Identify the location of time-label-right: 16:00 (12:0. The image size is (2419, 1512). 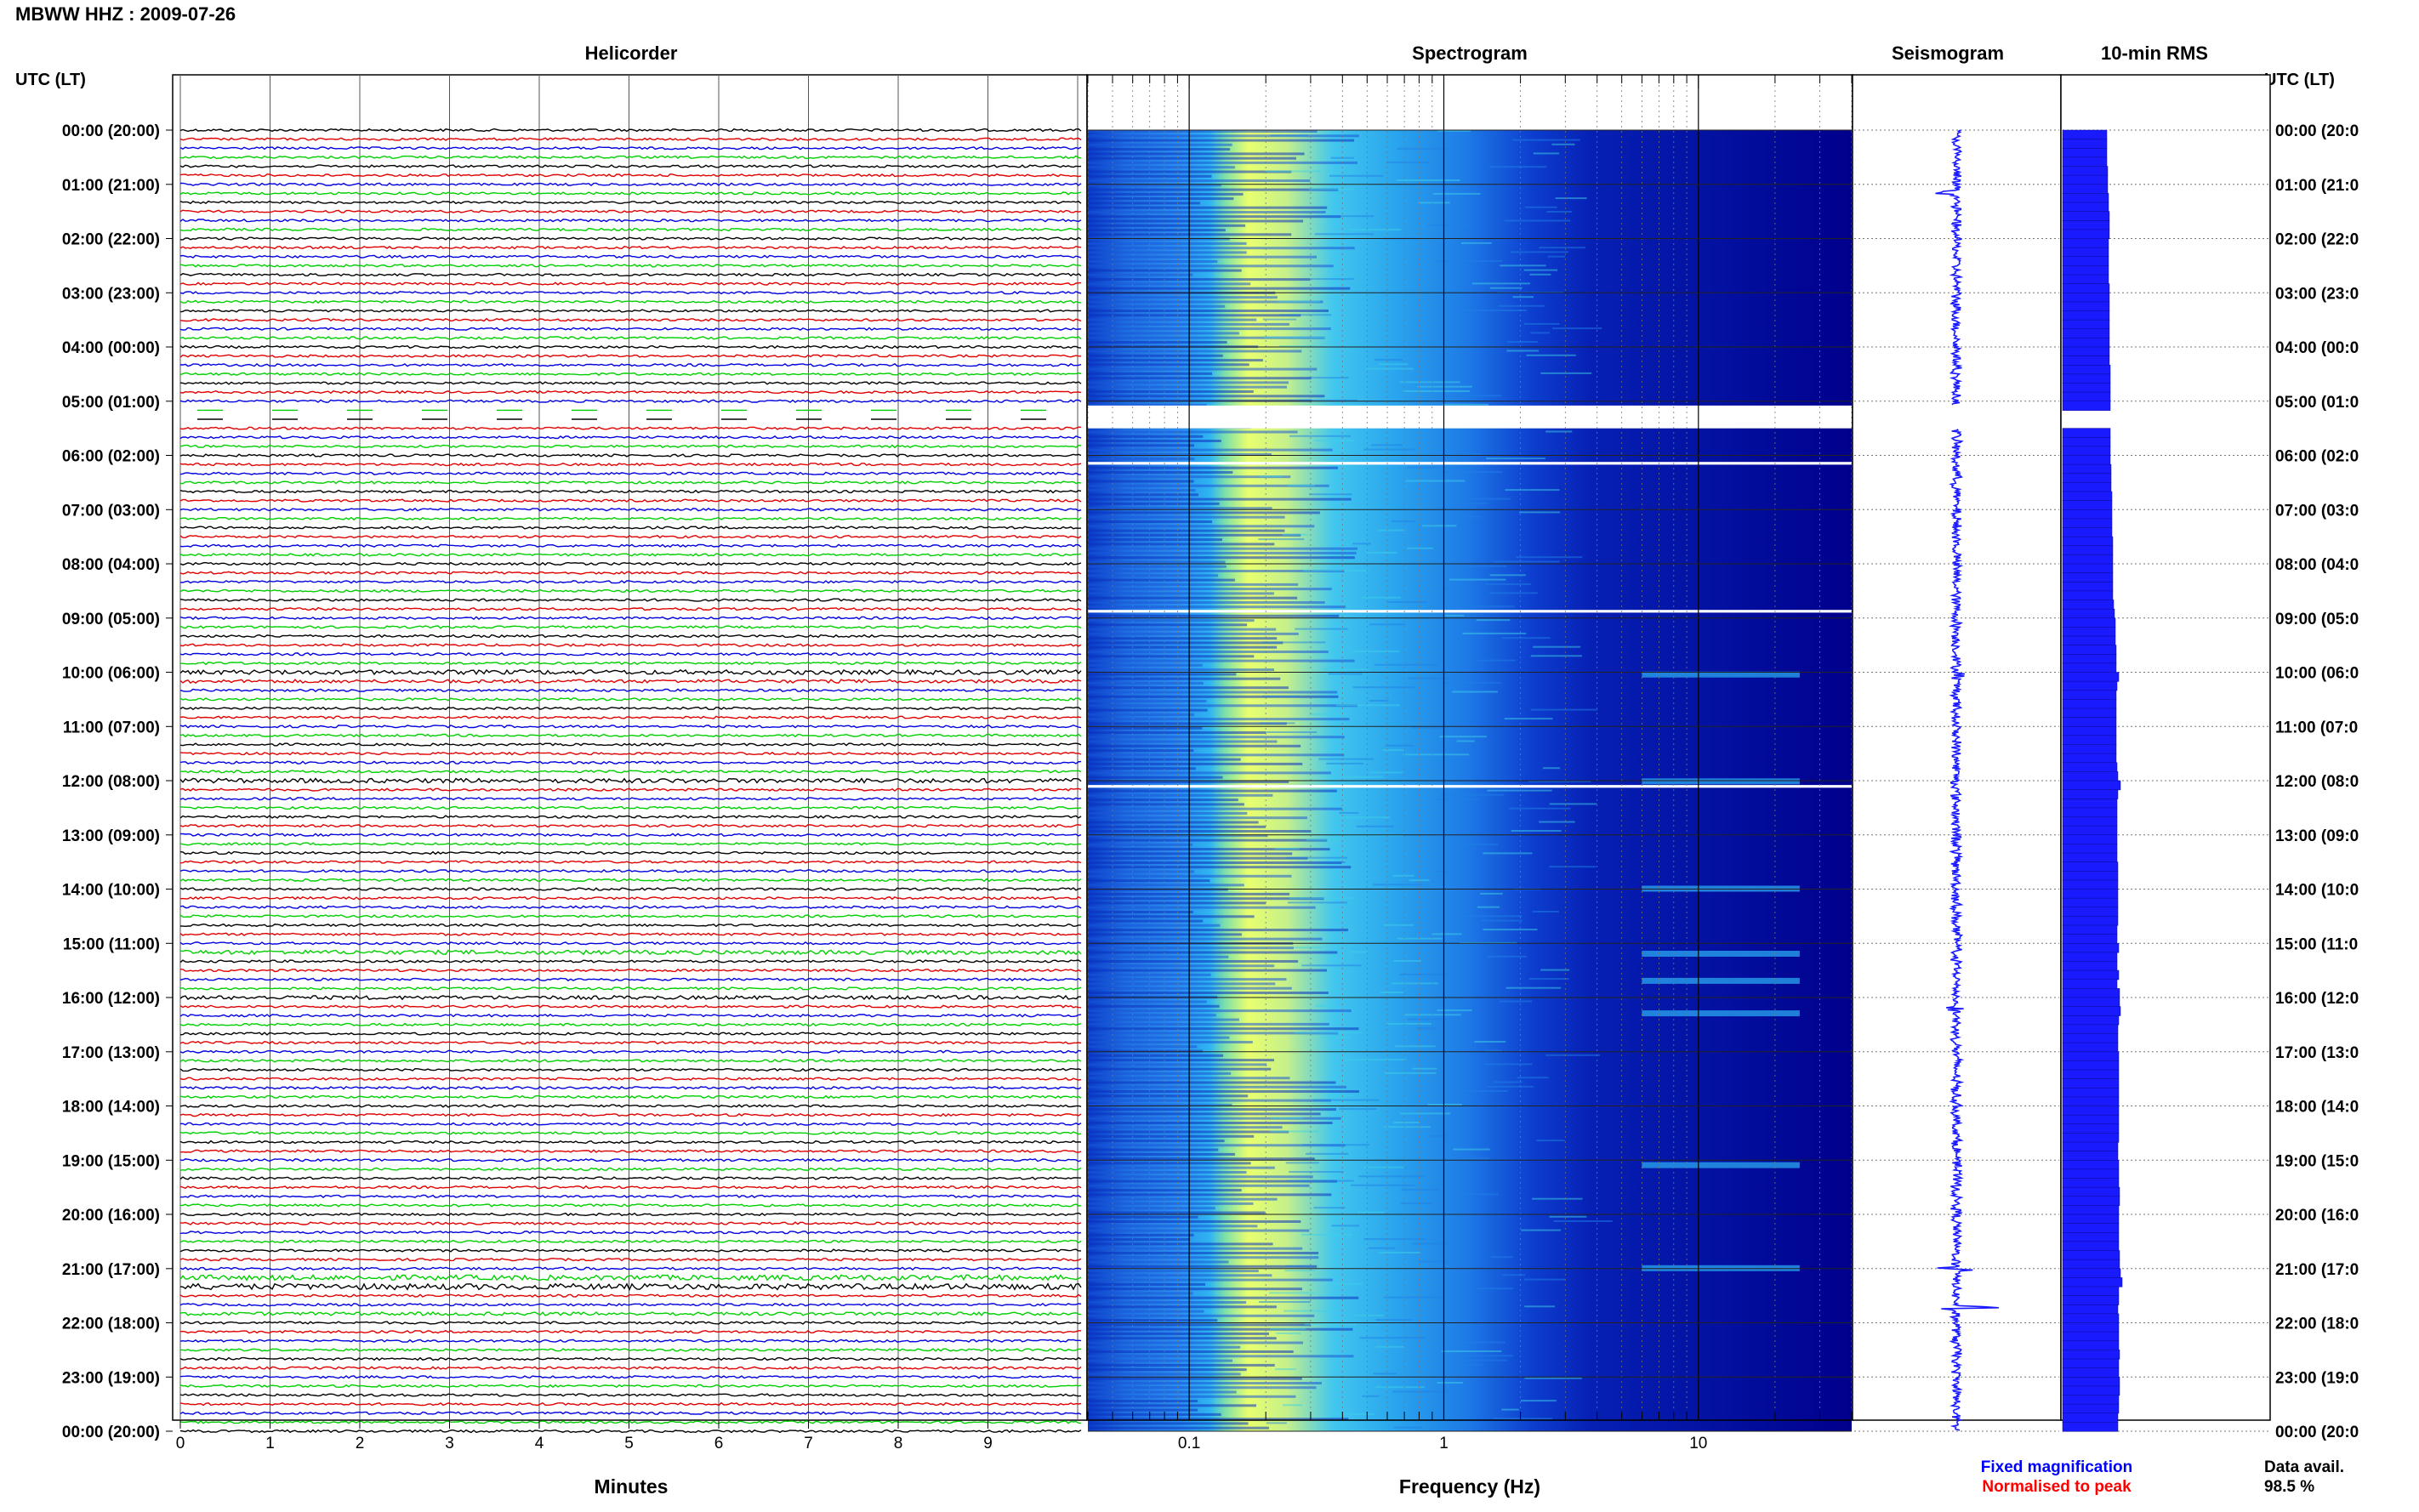
(2317, 999).